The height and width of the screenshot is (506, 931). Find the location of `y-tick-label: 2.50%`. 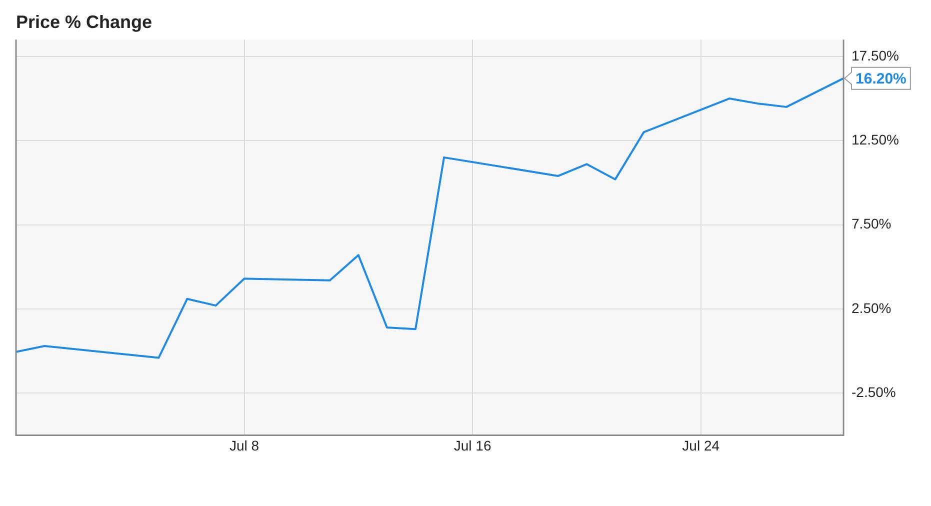

y-tick-label: 2.50% is located at coordinates (872, 308).